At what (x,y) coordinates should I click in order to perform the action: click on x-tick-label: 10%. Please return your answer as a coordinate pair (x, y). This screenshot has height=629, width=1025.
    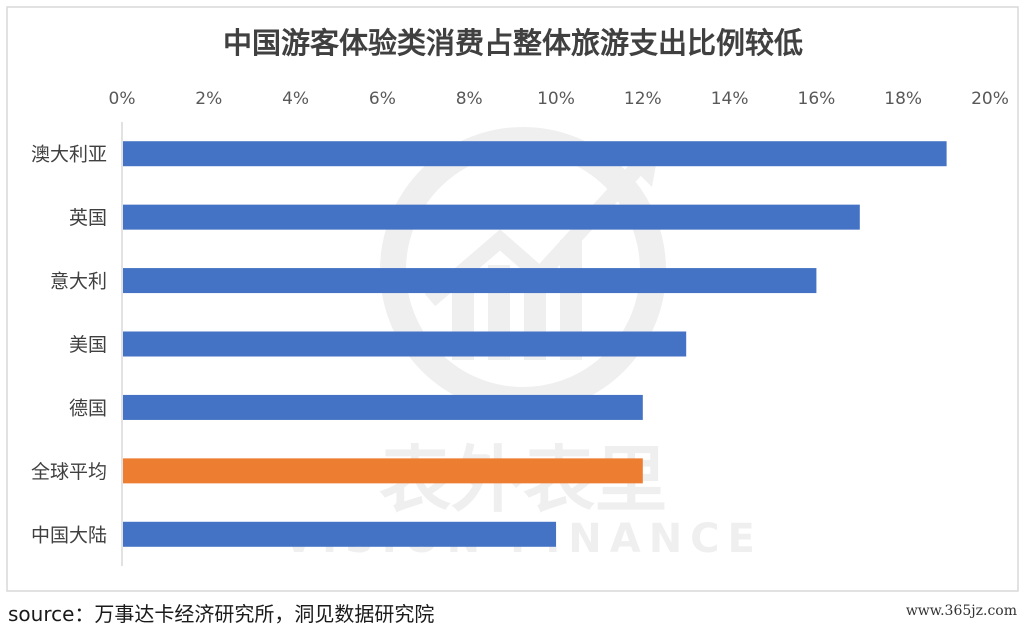
    Looking at the image, I should click on (556, 99).